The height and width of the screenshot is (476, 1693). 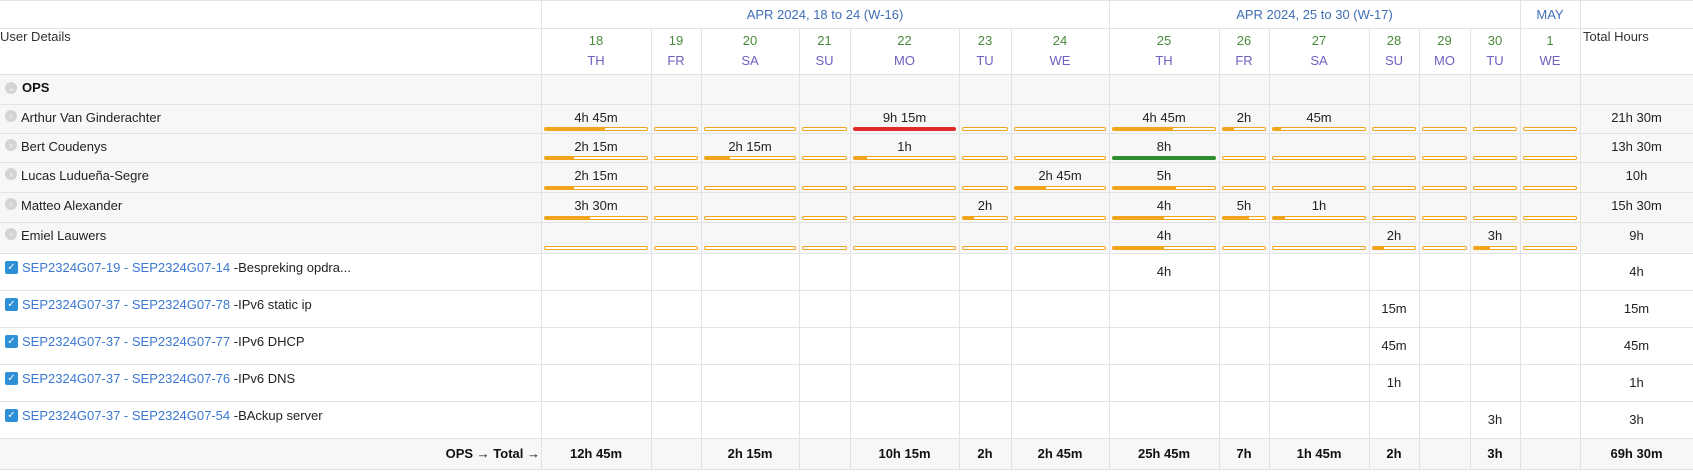 What do you see at coordinates (1394, 345) in the screenshot?
I see `task-hours-cell: 45m` at bounding box center [1394, 345].